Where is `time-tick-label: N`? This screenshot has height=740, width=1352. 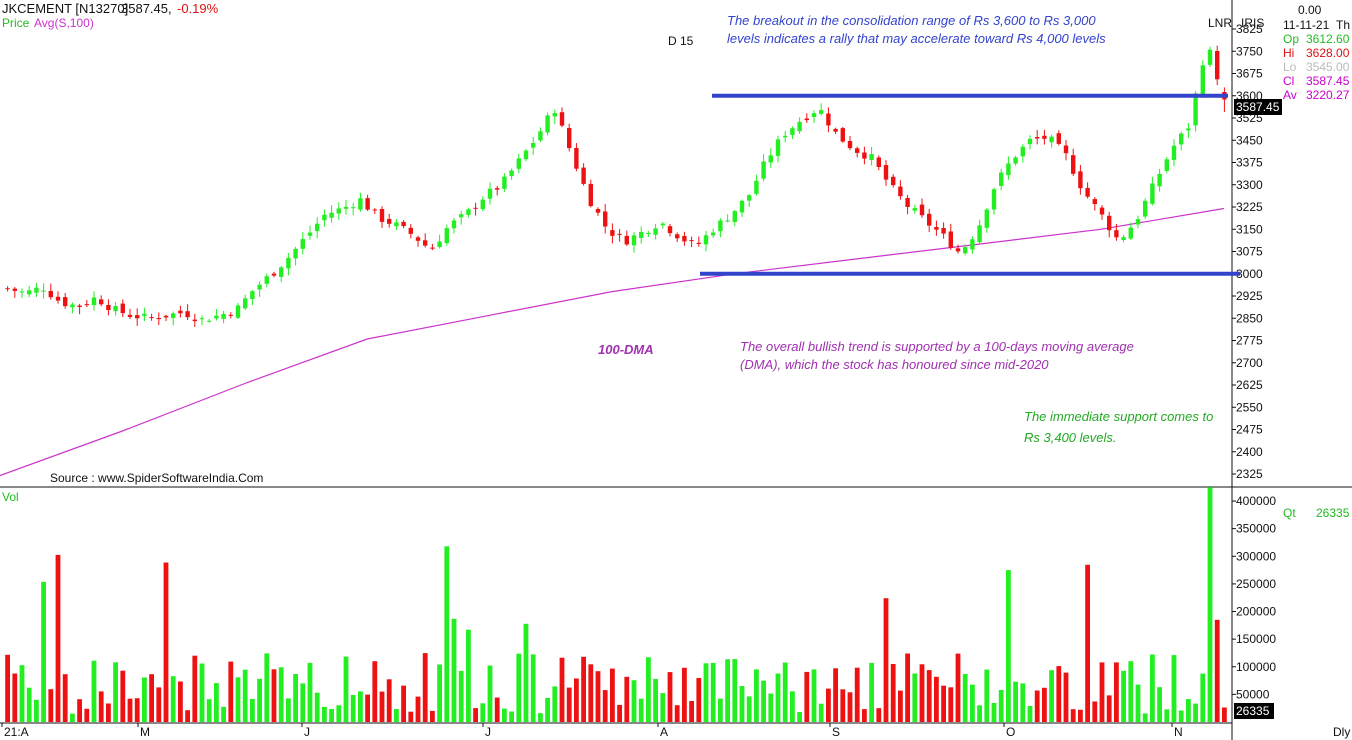
time-tick-label: N is located at coordinates (1178, 732).